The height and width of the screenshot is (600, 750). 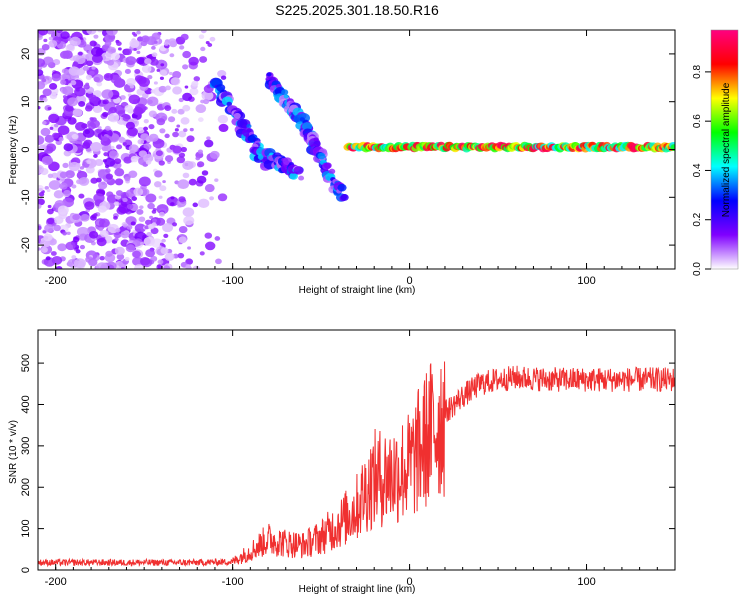 I want to click on spectrogram-ylabel: Frequency (Hz), so click(x=13, y=150).